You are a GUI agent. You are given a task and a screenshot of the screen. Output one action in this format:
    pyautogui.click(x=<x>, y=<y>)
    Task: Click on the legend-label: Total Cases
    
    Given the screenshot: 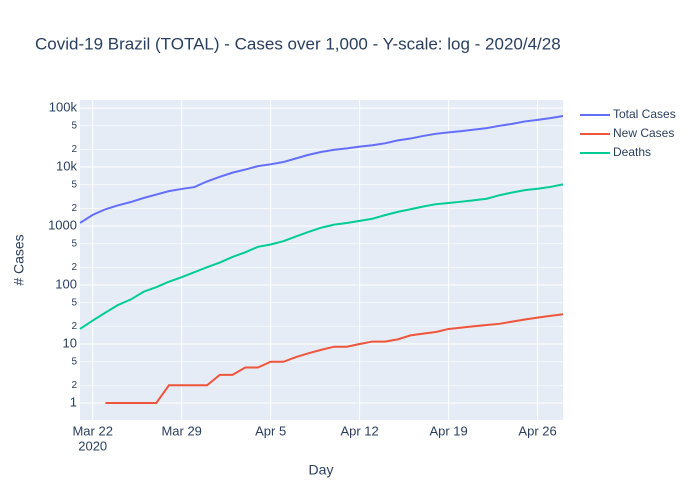 What is the action you would take?
    pyautogui.click(x=644, y=114)
    